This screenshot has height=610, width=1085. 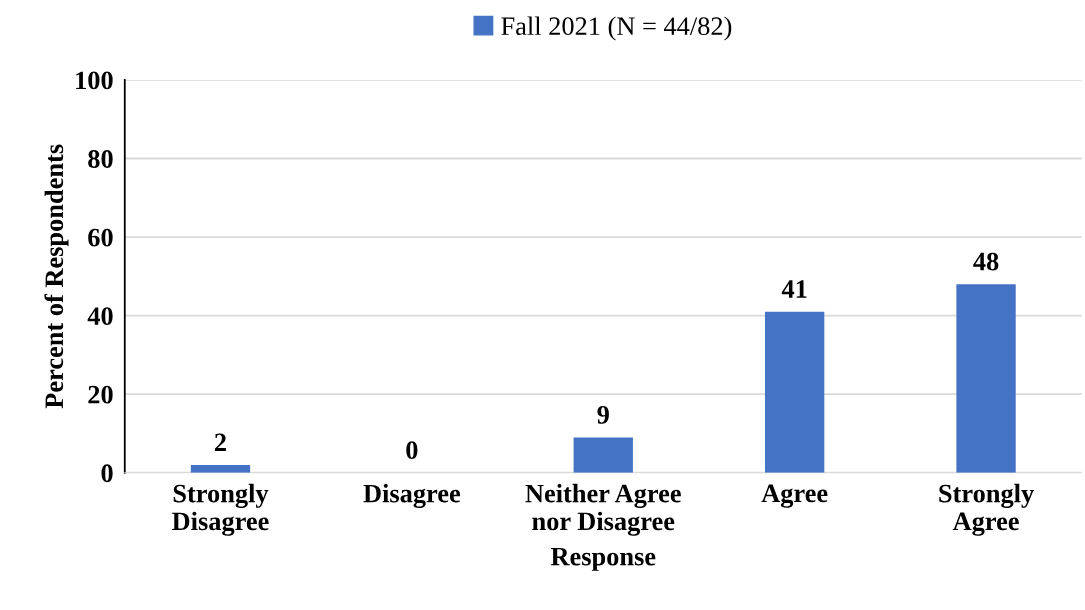 What do you see at coordinates (986, 509) in the screenshot?
I see `x-tick-label: Strongly Agree` at bounding box center [986, 509].